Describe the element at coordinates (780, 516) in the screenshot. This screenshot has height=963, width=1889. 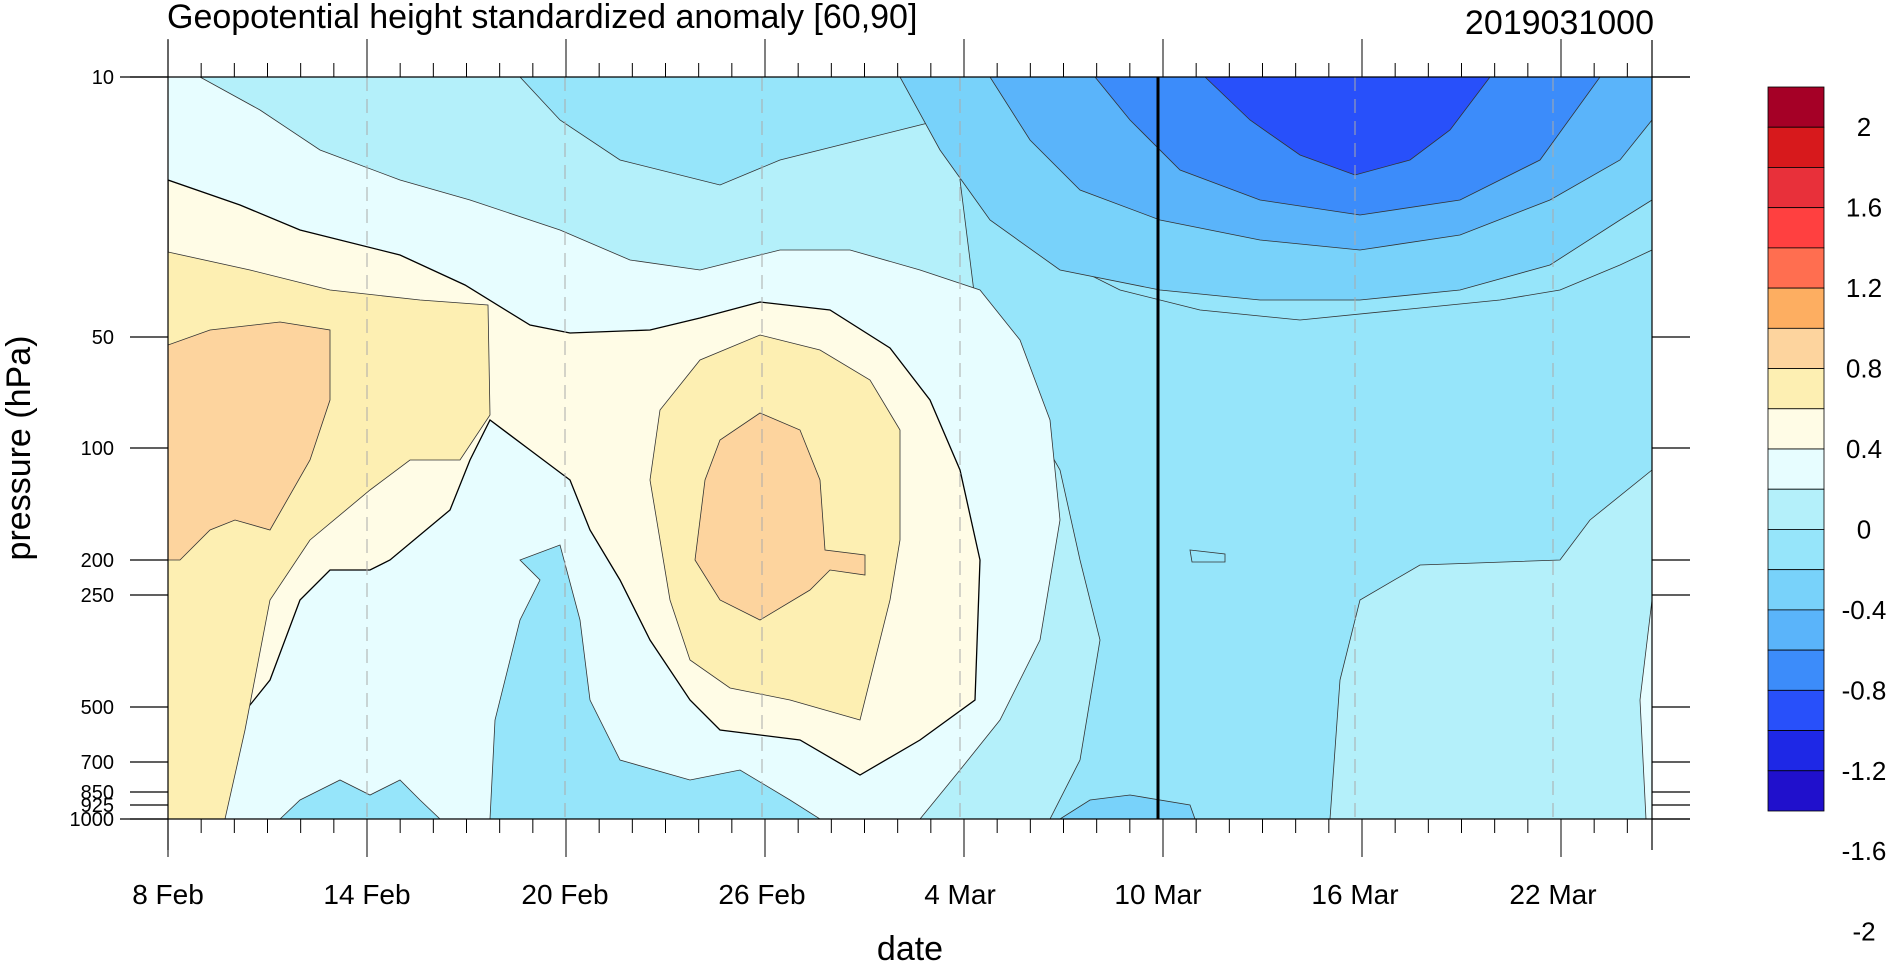
I see `band-pos-0.8-b` at that location.